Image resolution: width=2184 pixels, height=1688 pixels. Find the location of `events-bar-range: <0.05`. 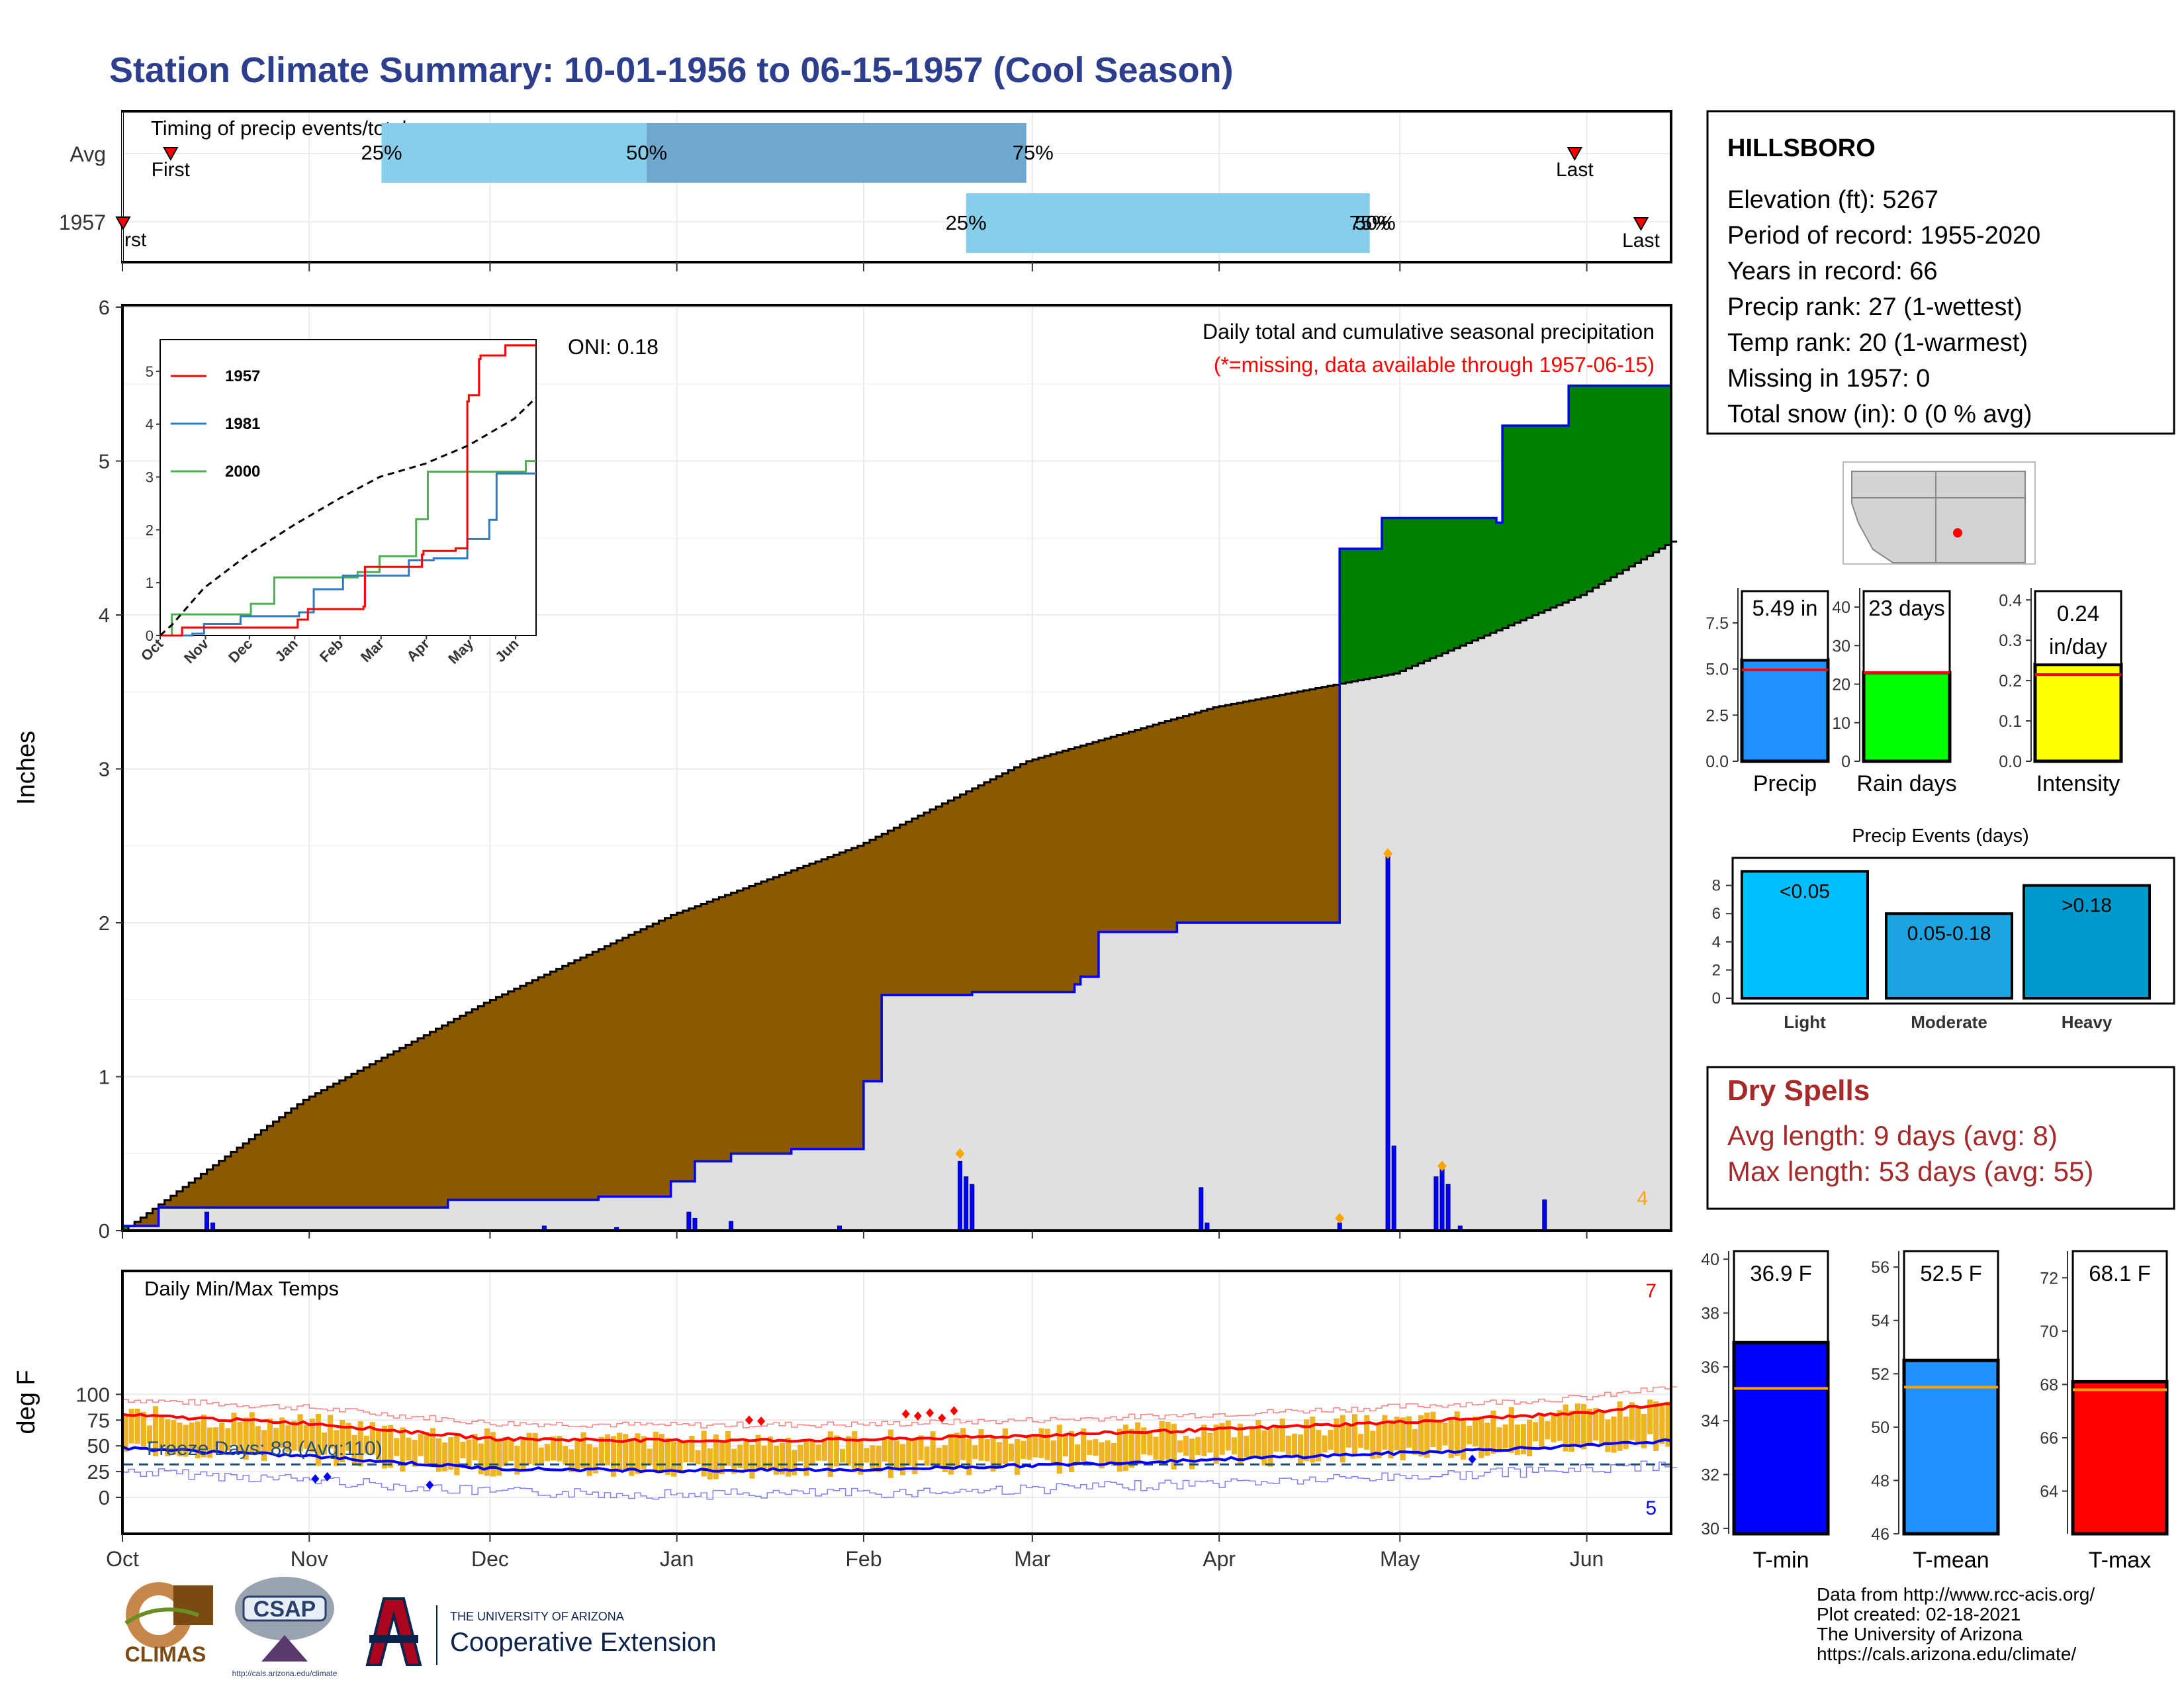

events-bar-range: <0.05 is located at coordinates (1805, 891).